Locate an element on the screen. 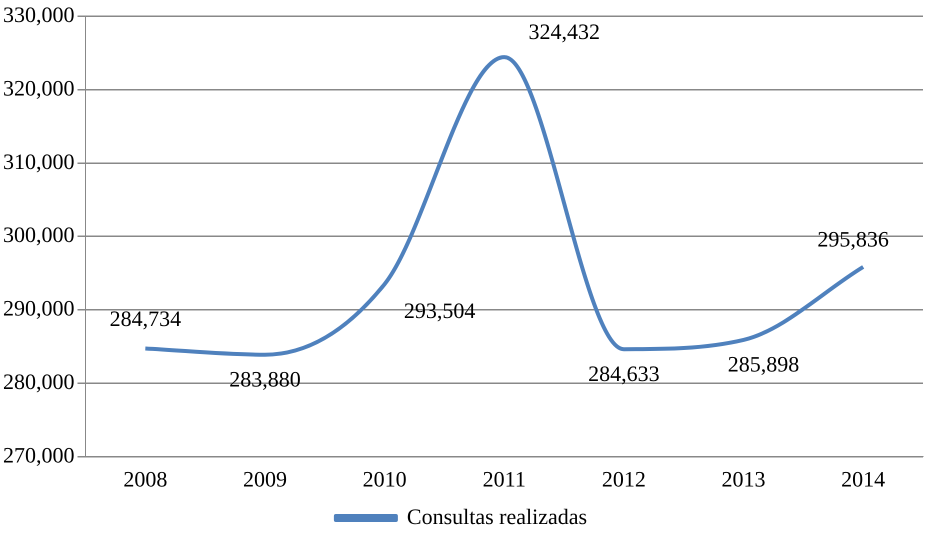 The height and width of the screenshot is (539, 943). x-tick-label: 2009 is located at coordinates (264, 479).